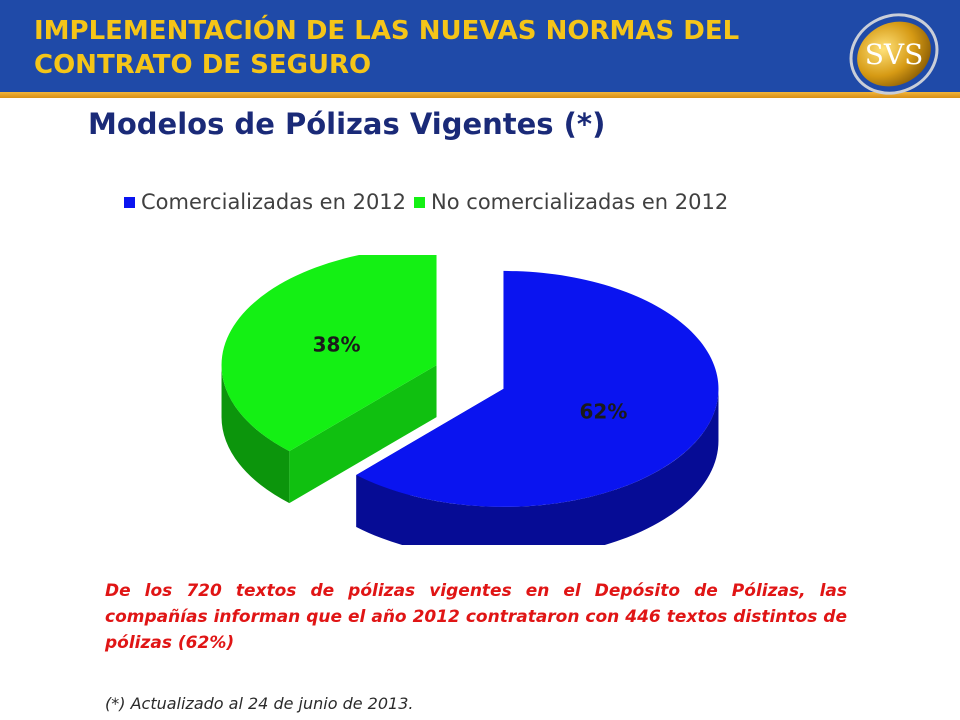 Image resolution: width=960 pixels, height=720 pixels. I want to click on legend-item-no-comercializadas: No comercializadas en 2012, so click(571, 202).